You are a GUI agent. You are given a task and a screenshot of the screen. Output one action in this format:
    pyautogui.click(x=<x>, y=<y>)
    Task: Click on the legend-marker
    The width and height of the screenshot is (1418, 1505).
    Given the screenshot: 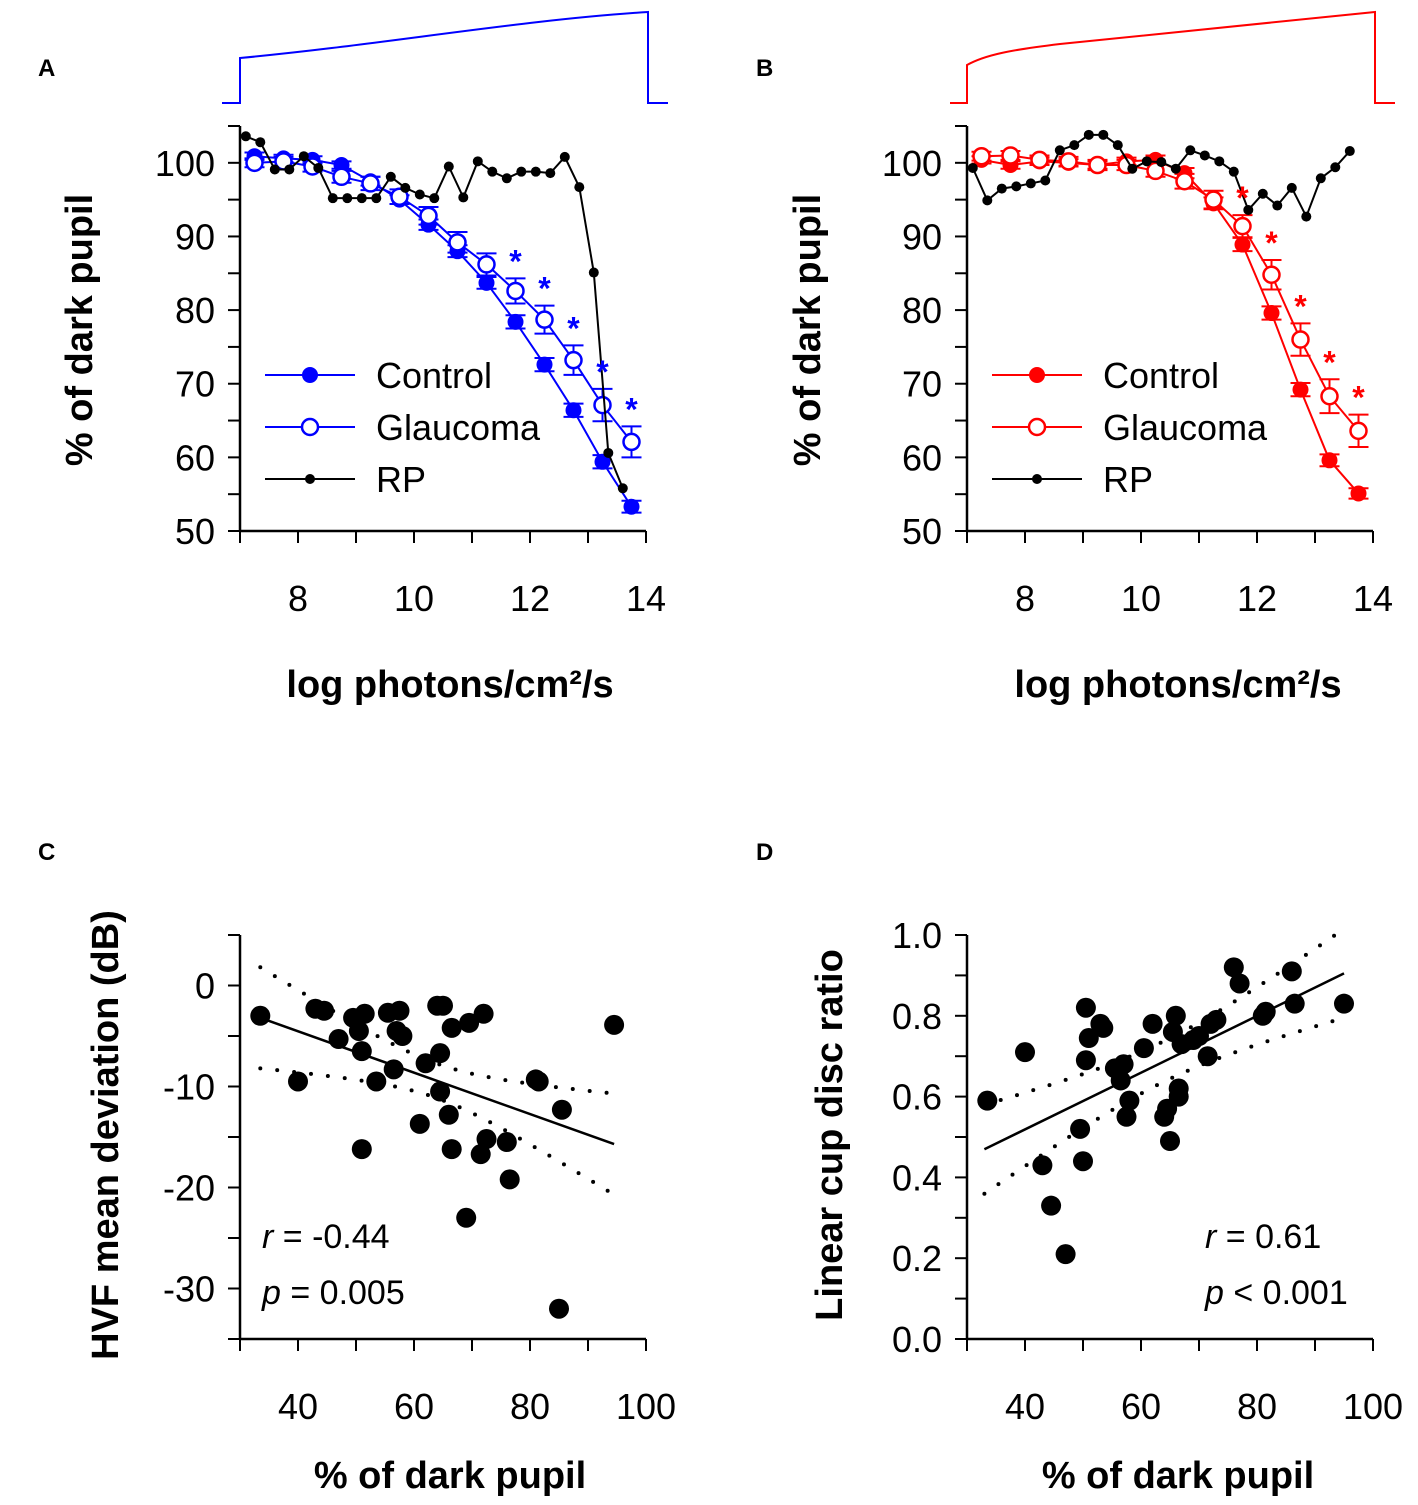 What is the action you would take?
    pyautogui.click(x=1037, y=375)
    